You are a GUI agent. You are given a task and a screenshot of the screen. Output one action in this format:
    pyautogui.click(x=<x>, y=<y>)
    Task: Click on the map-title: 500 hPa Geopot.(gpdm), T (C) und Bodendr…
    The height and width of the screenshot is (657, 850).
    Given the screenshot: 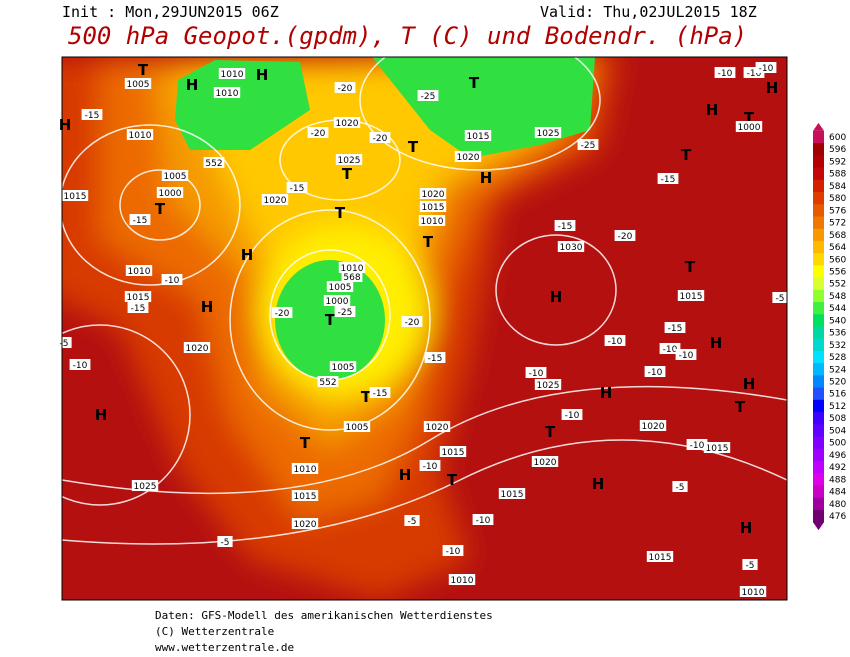 What is the action you would take?
    pyautogui.click(x=407, y=36)
    